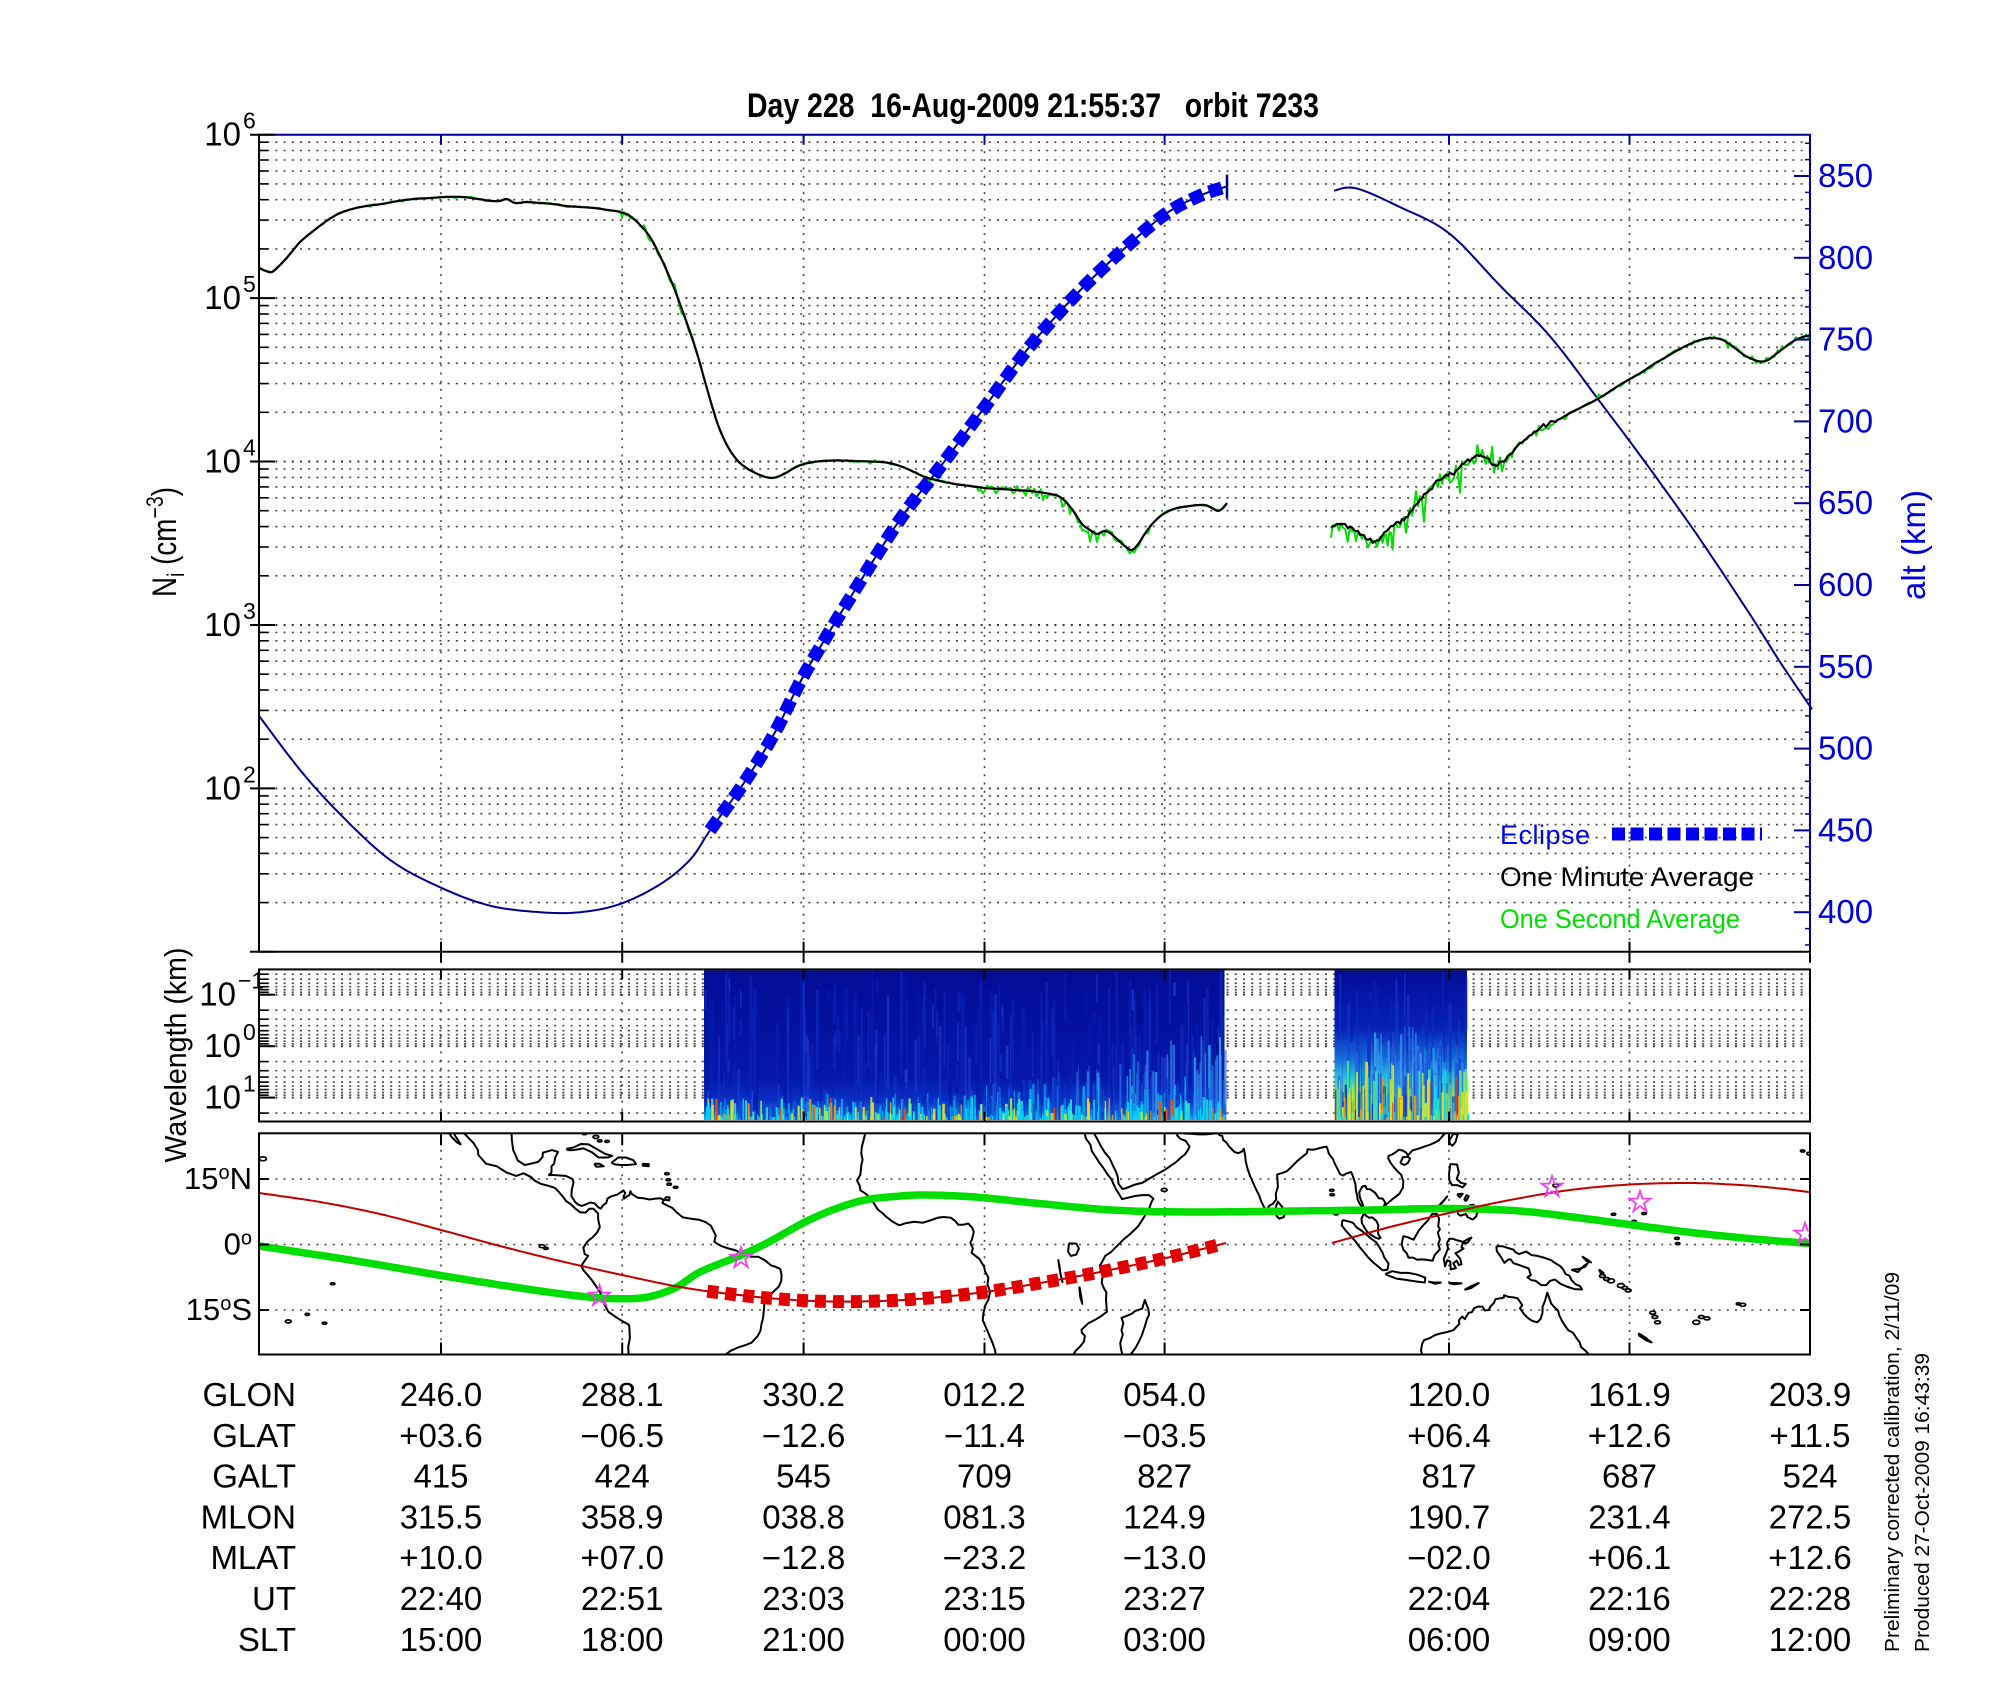 The height and width of the screenshot is (1700, 2000). What do you see at coordinates (441, 1394) in the screenshot?
I see `svg-text: 246.0` at bounding box center [441, 1394].